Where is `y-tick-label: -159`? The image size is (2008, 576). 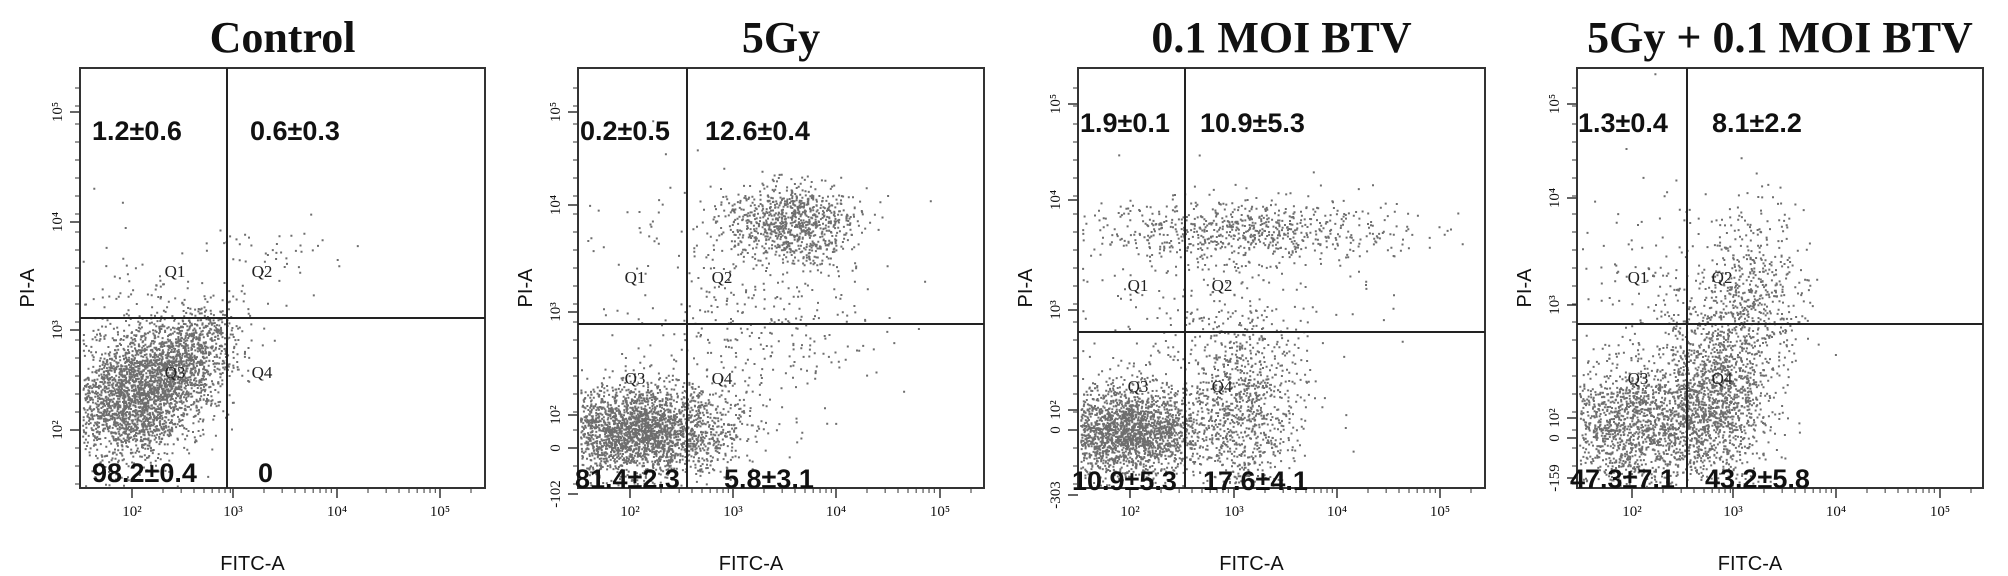
y-tick-label: -159 is located at coordinates (1555, 478).